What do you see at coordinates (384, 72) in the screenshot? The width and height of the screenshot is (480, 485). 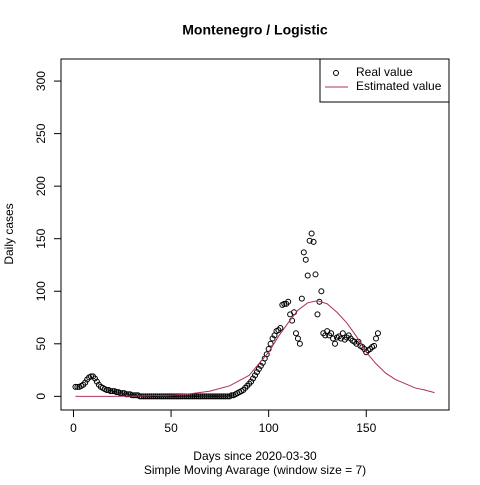 I see `legend-label: Real value` at bounding box center [384, 72].